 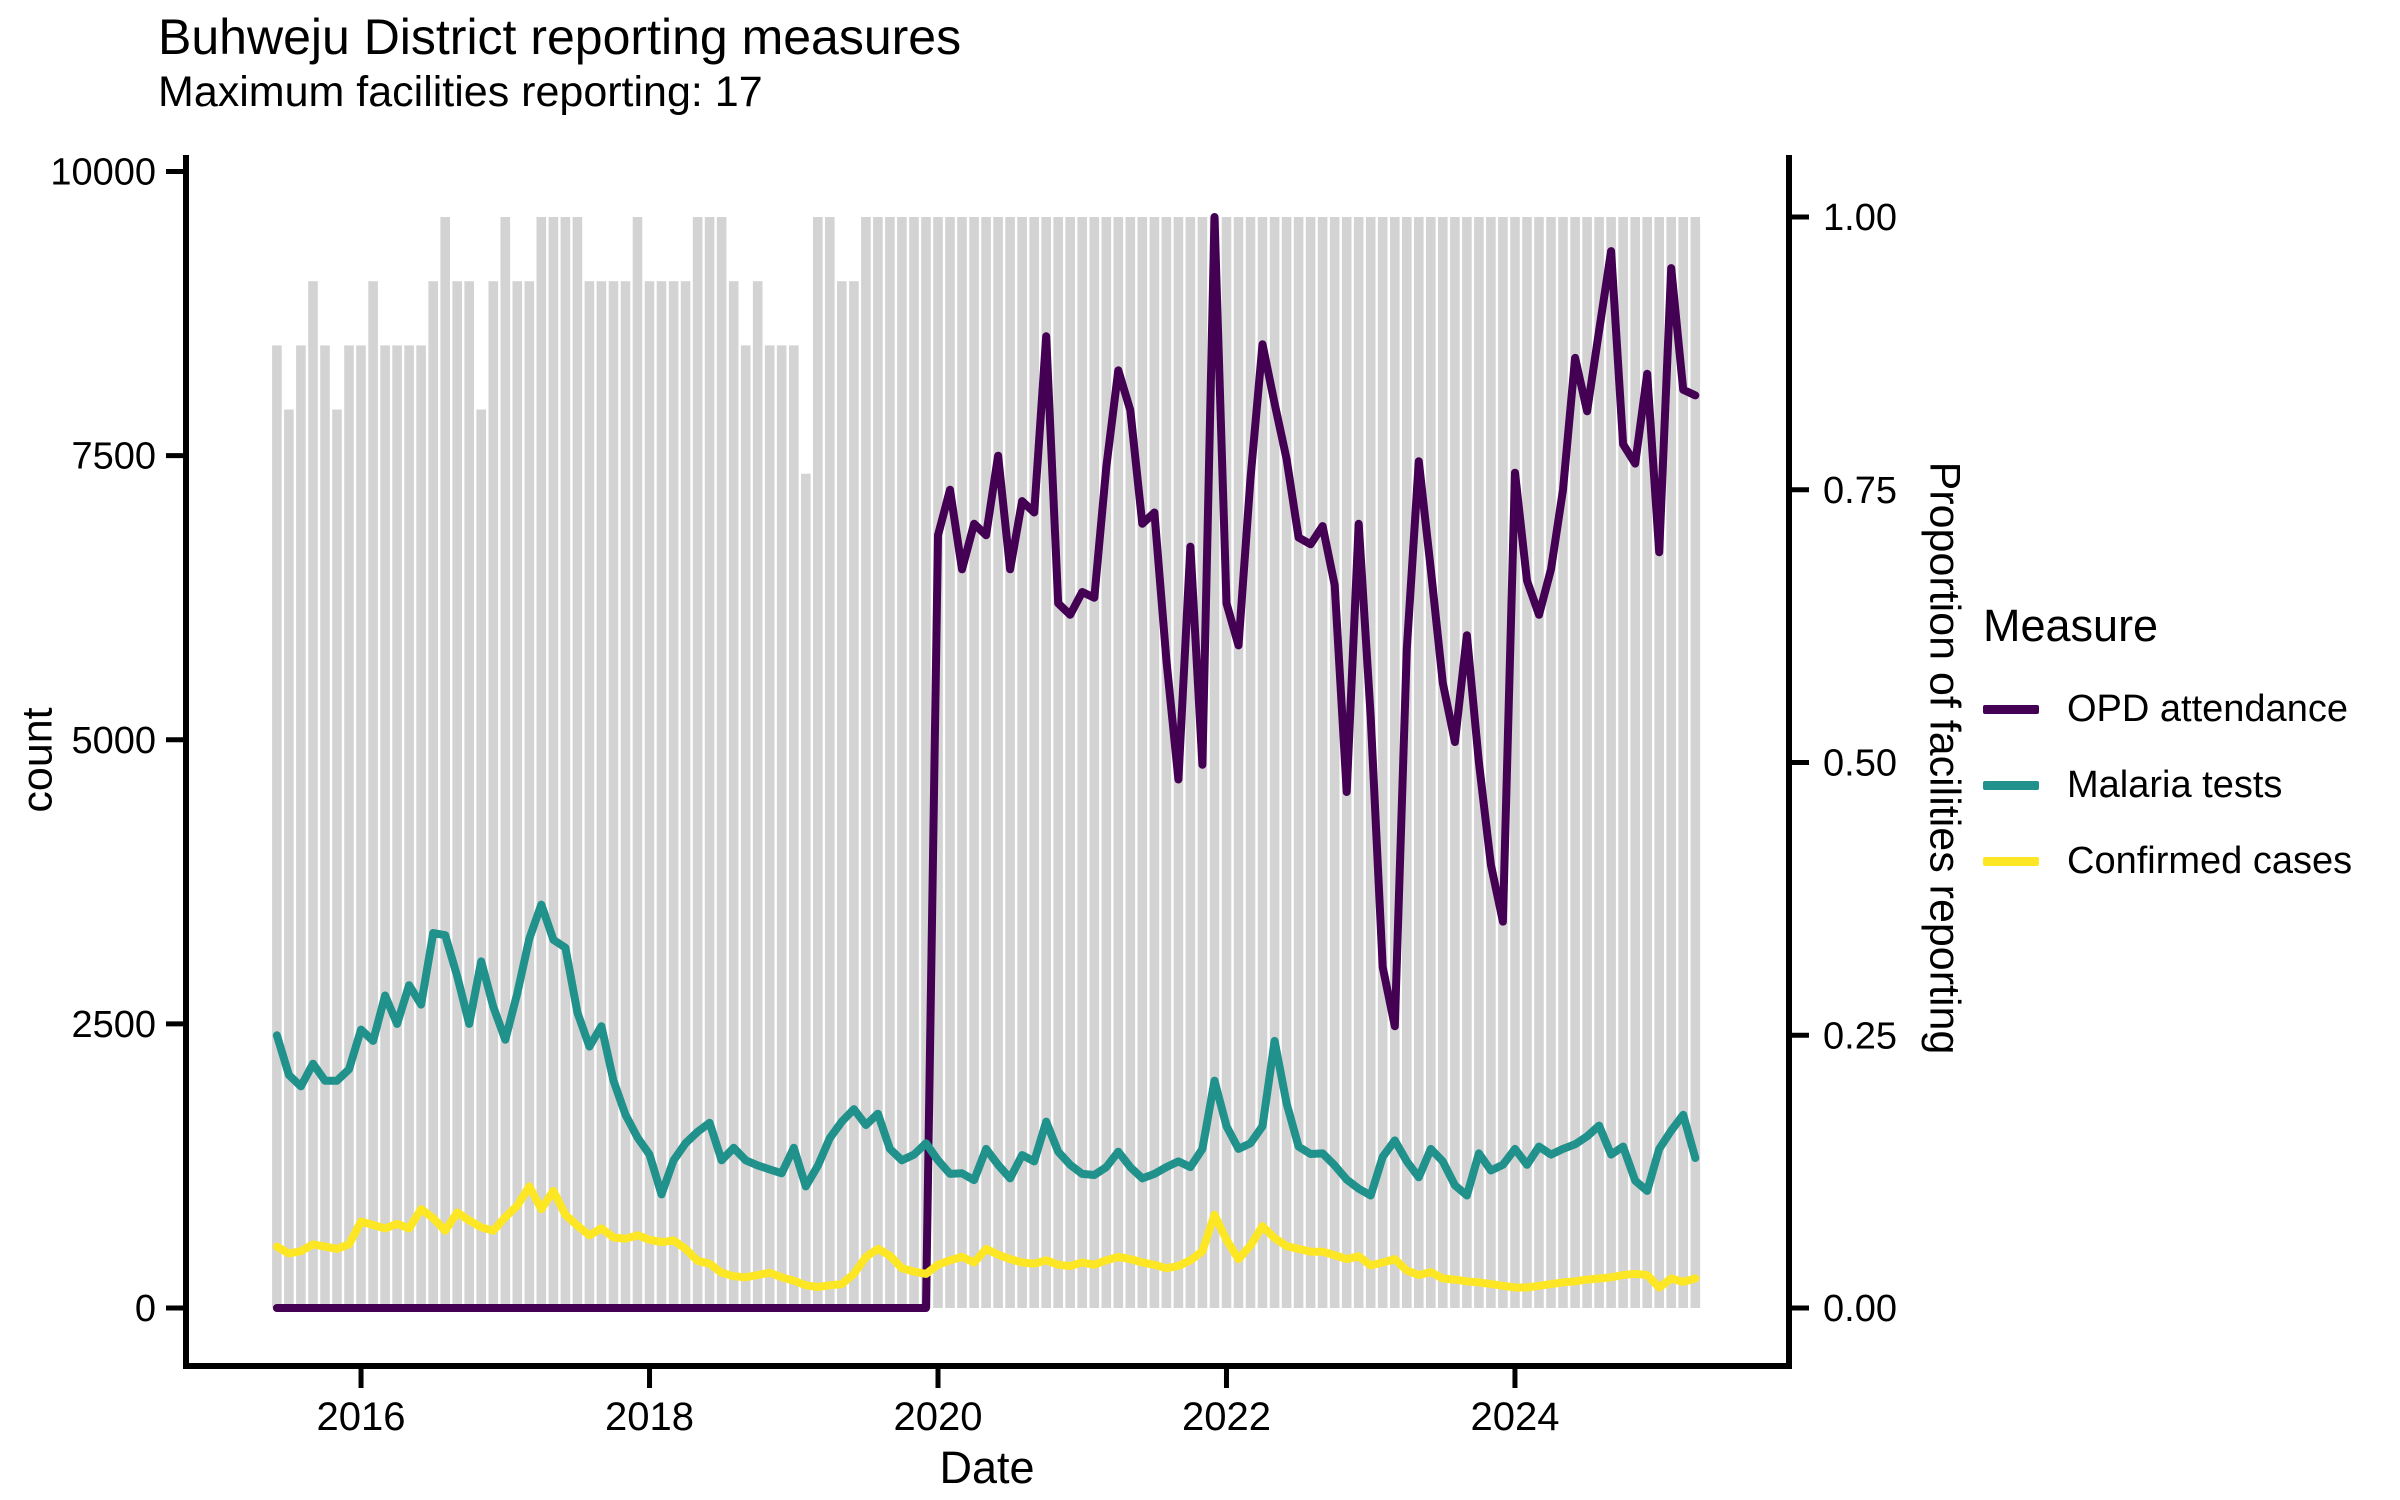 What do you see at coordinates (1860, 218) in the screenshot?
I see `y2-tick-label: 1.00` at bounding box center [1860, 218].